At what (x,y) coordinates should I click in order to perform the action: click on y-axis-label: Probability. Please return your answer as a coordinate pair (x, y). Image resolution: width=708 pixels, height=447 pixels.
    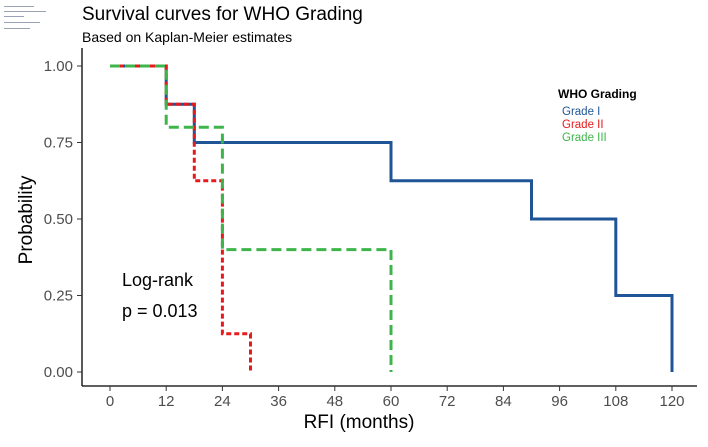
    Looking at the image, I should click on (26, 219).